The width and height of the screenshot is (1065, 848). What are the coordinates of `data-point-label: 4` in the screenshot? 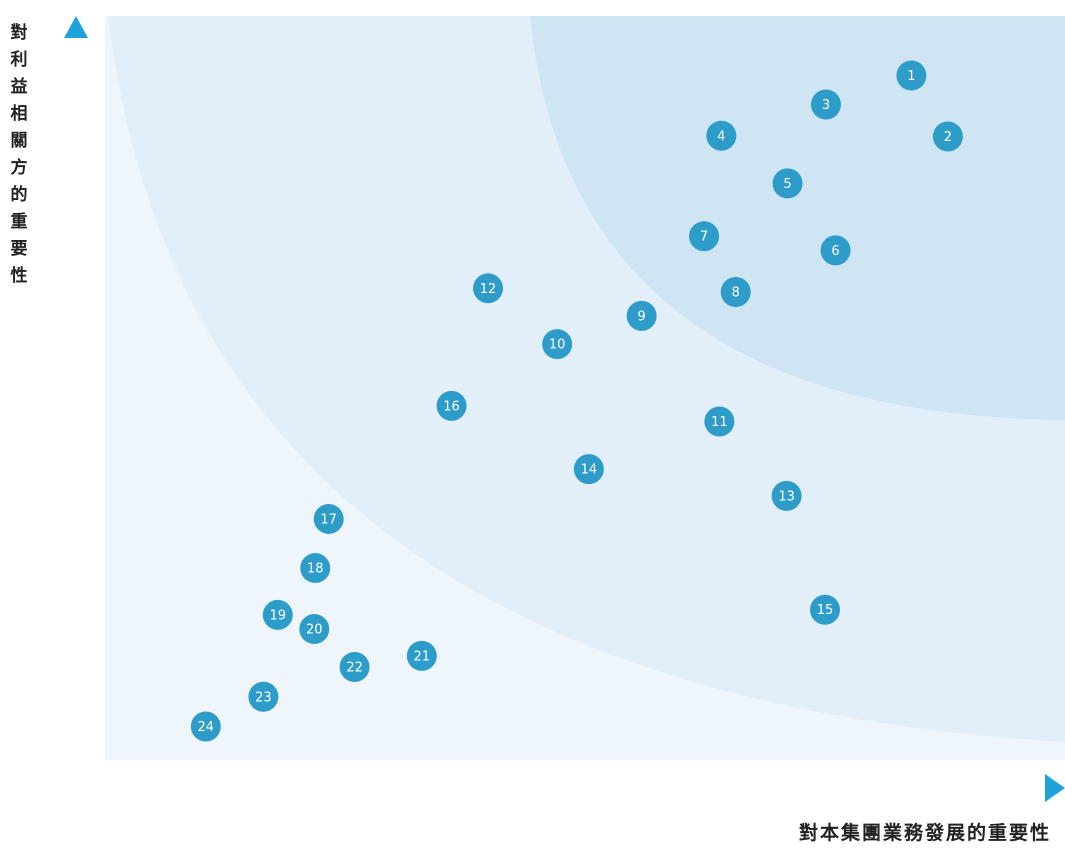 It's located at (721, 136).